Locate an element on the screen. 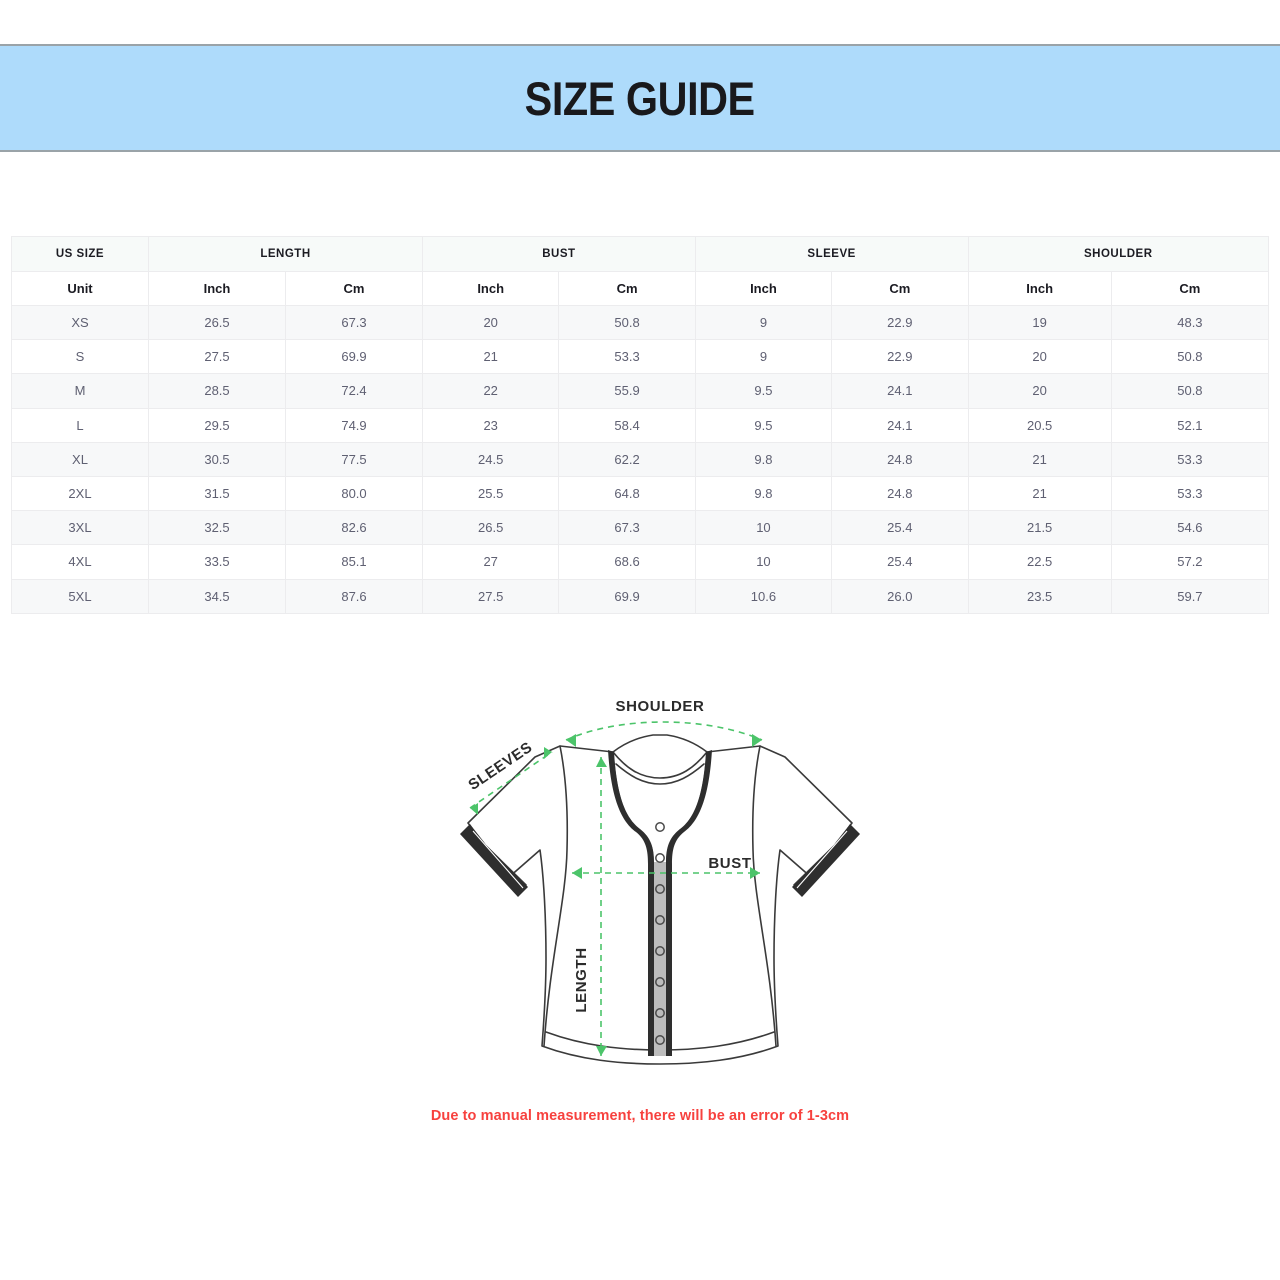 The image size is (1280, 1280). measurement-guides is located at coordinates (616, 888).